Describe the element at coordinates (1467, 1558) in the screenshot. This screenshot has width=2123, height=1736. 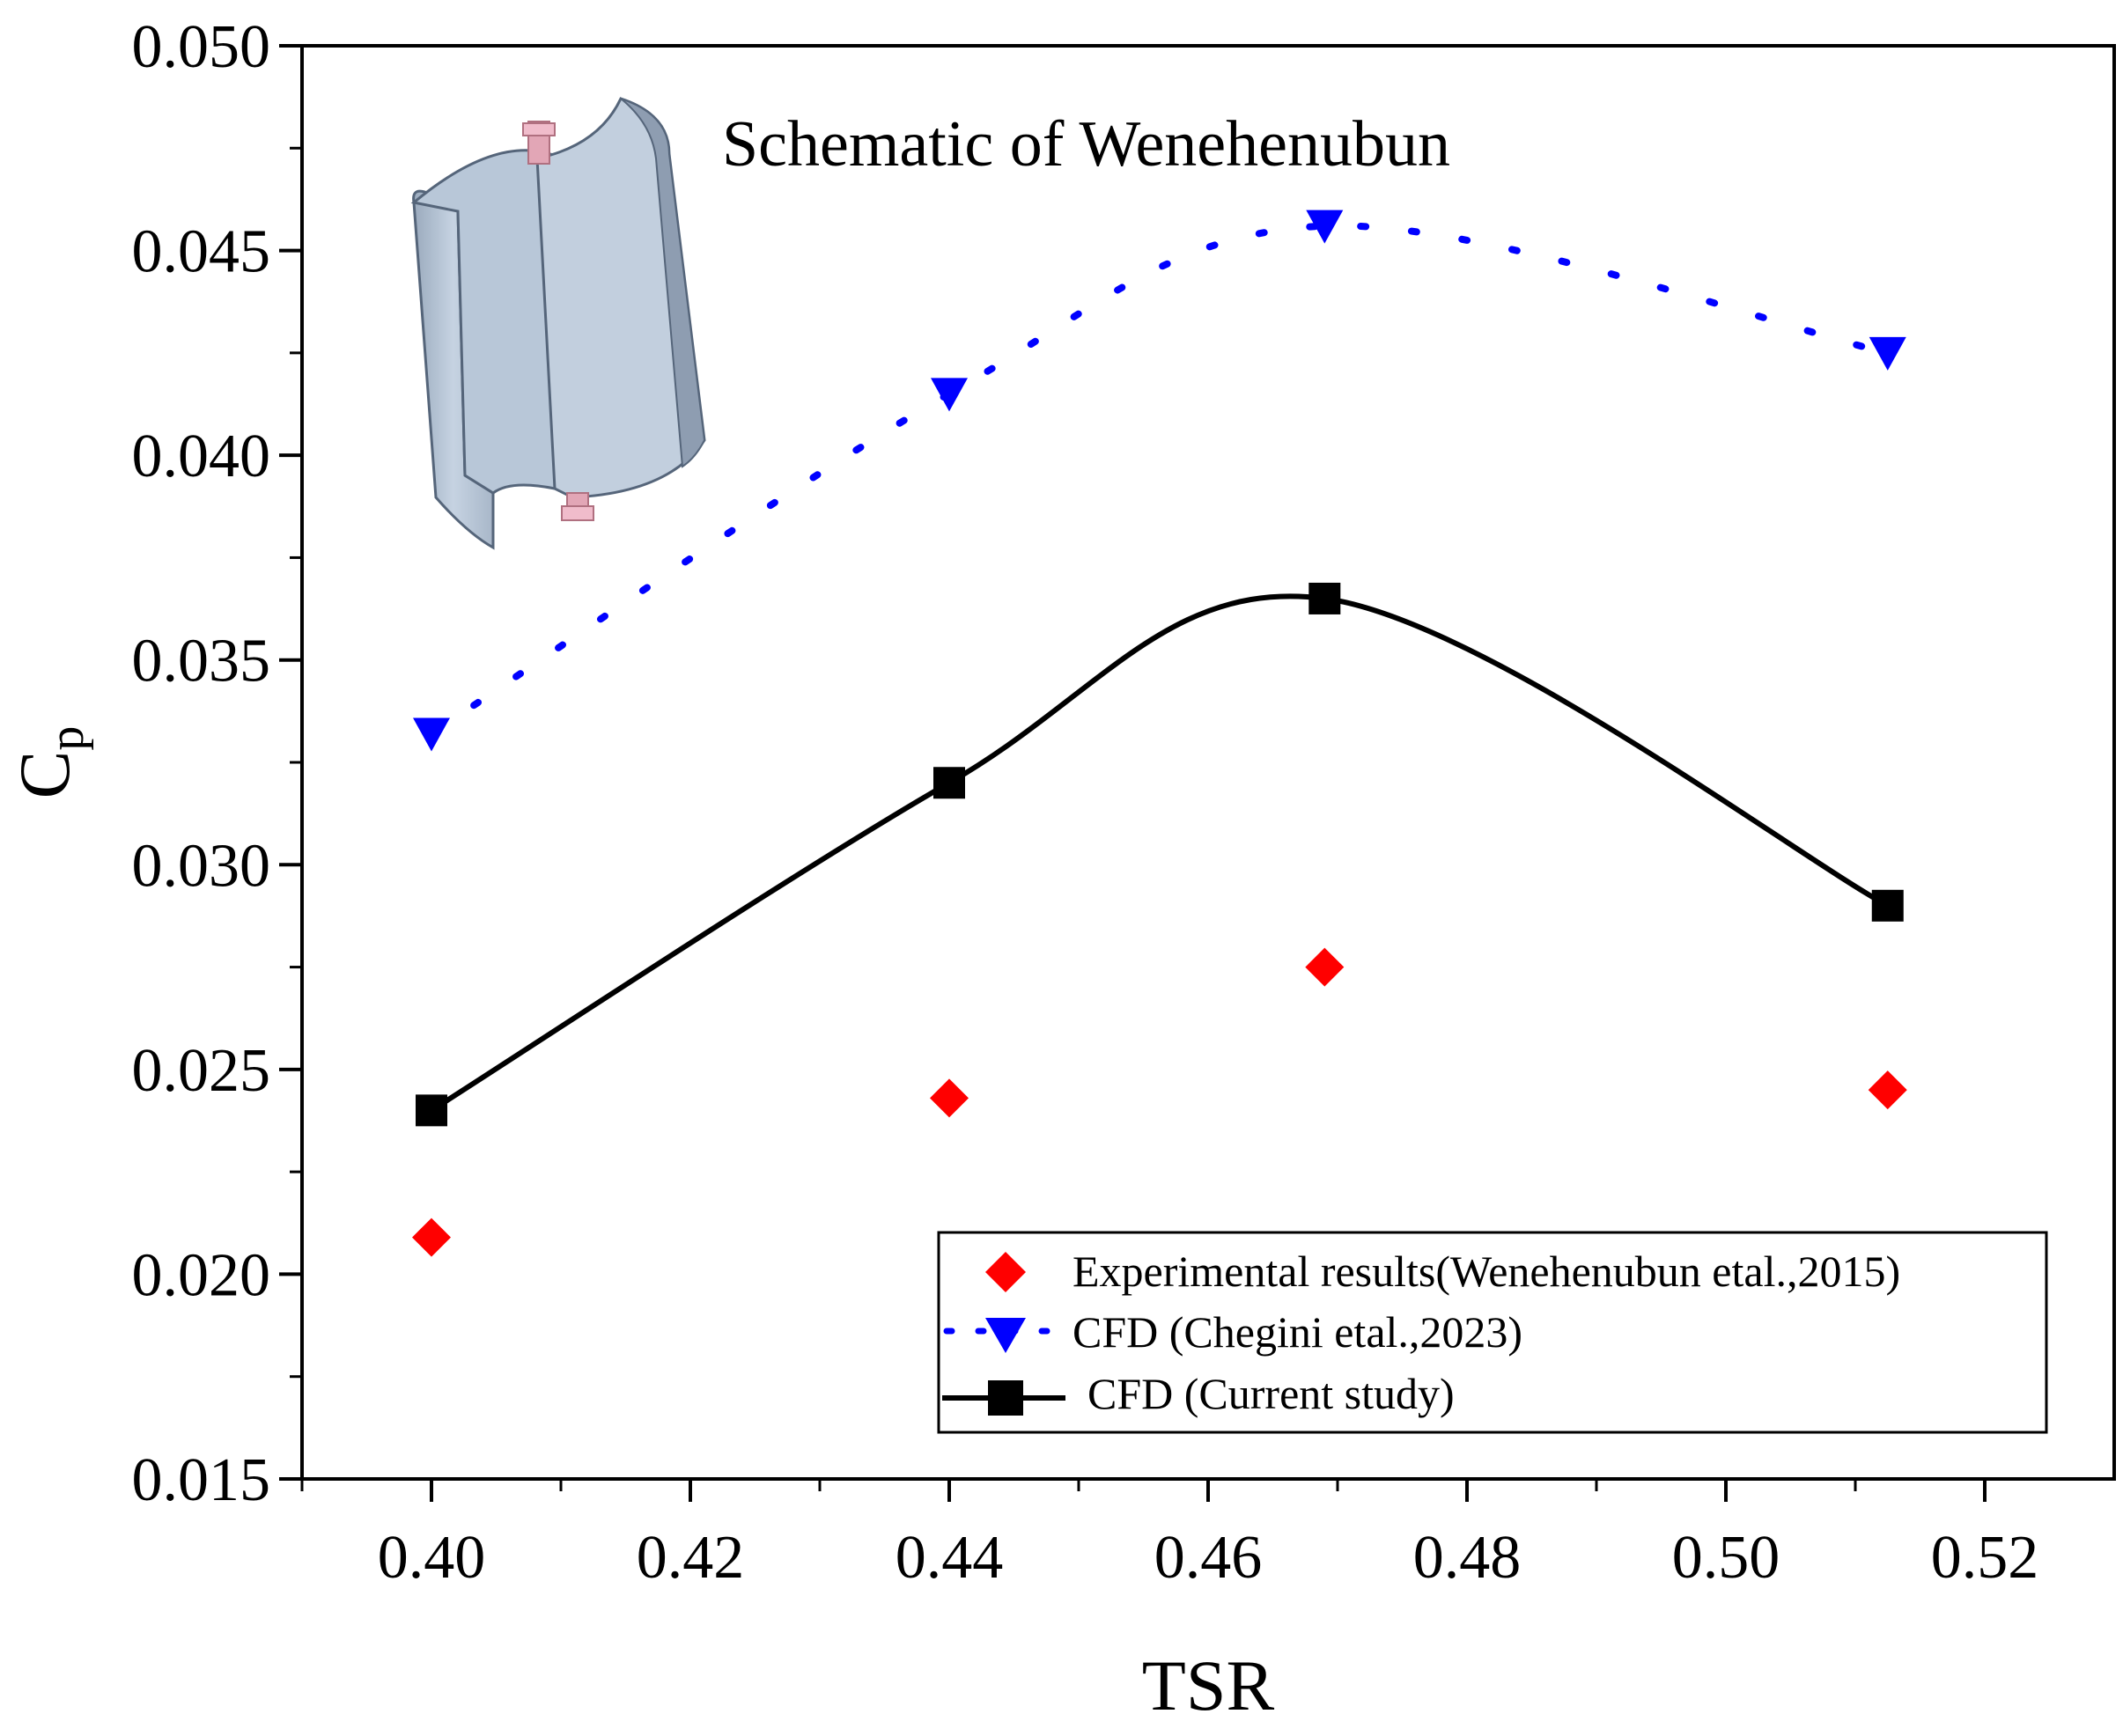
I see `x-tick-label: 0.48` at that location.